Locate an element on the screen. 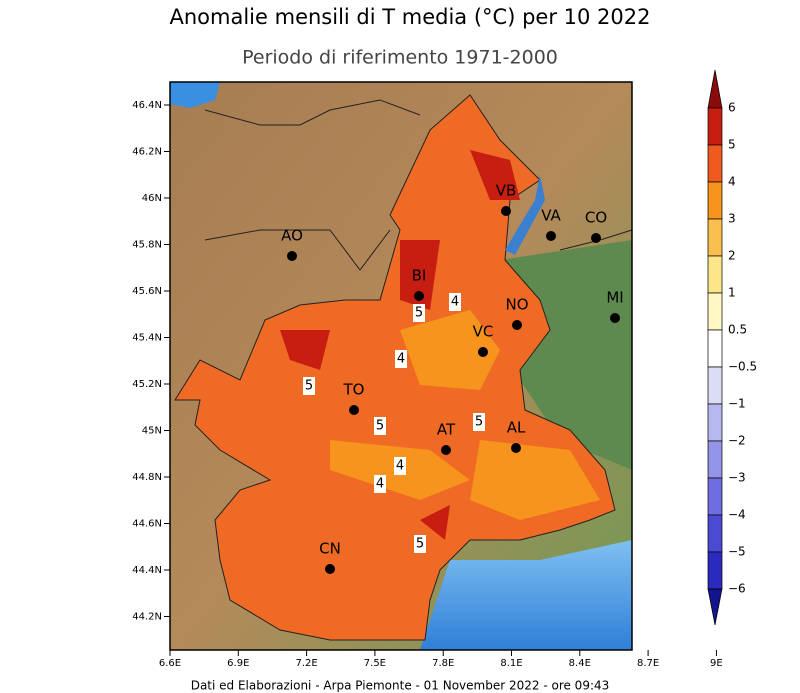 This screenshot has width=800, height=693. lon-label: 9E is located at coordinates (716, 663).